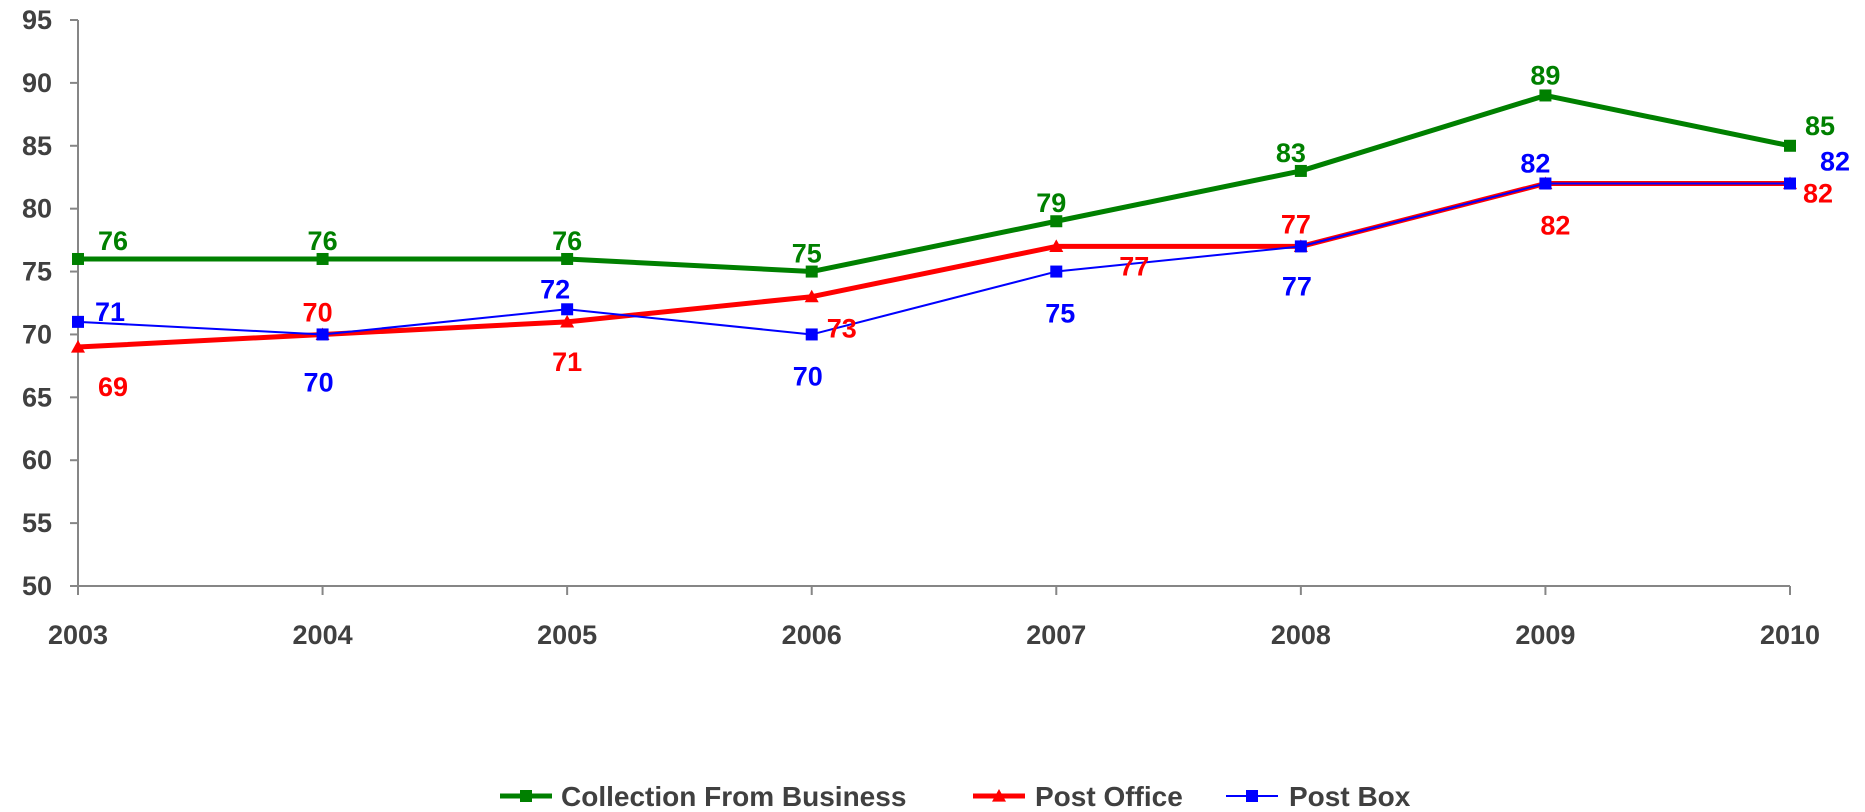 This screenshot has width=1865, height=812. Describe the element at coordinates (1056, 635) in the screenshot. I see `x-tick-label: 2007` at that location.